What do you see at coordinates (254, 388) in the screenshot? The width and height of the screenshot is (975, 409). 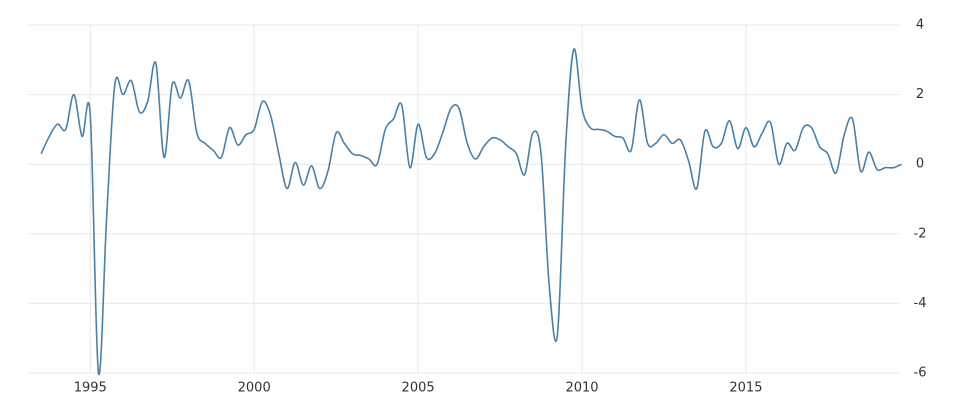 I see `x-tick-label: 2000` at bounding box center [254, 388].